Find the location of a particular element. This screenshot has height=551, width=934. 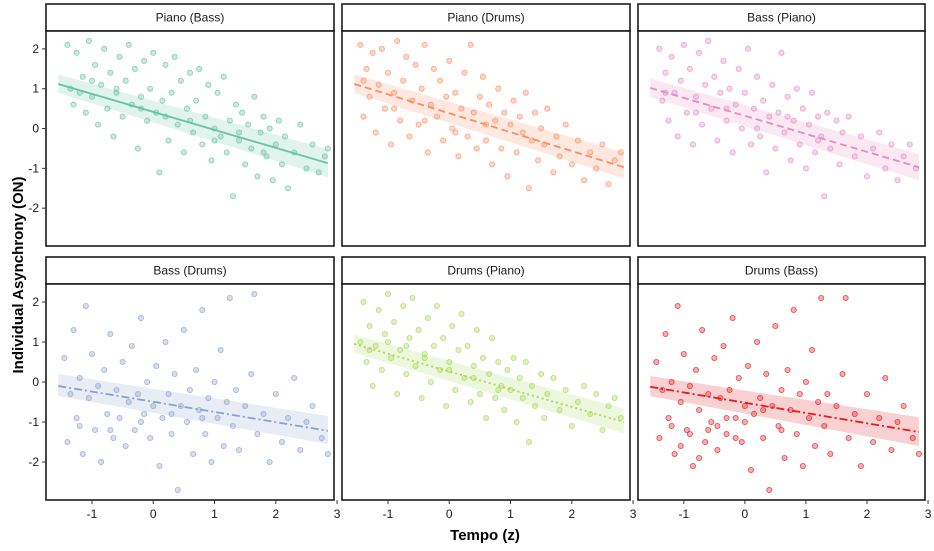

y-tick-label: -1 is located at coordinates (33, 168).